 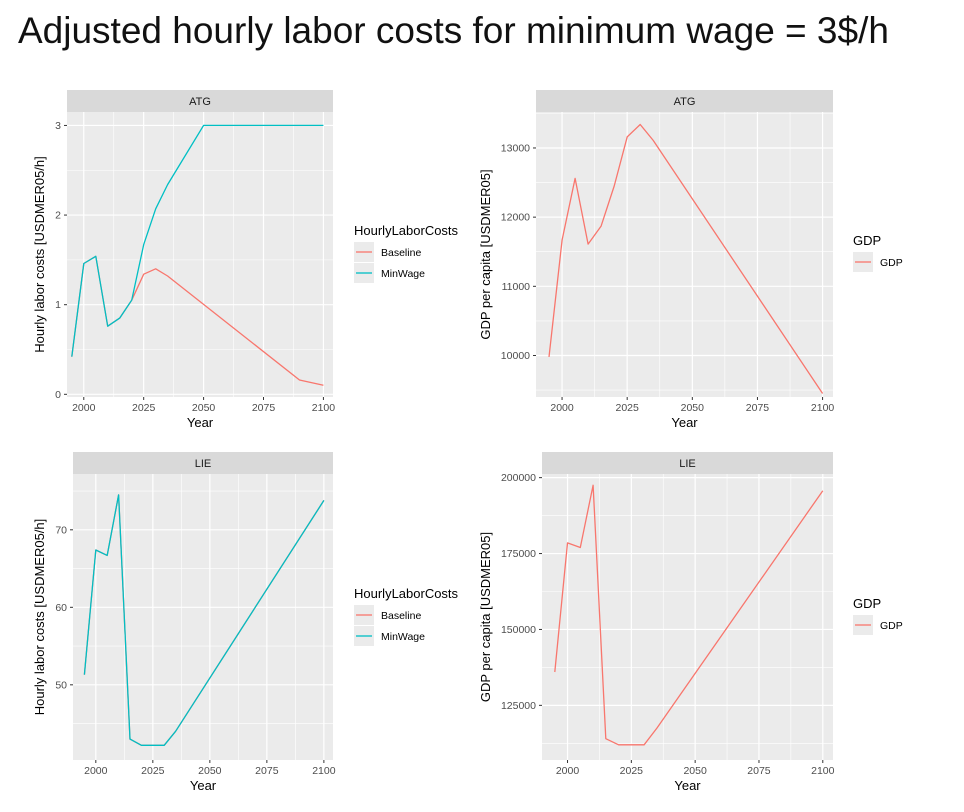 What do you see at coordinates (518, 478) in the screenshot?
I see `y-tick-label: 200000` at bounding box center [518, 478].